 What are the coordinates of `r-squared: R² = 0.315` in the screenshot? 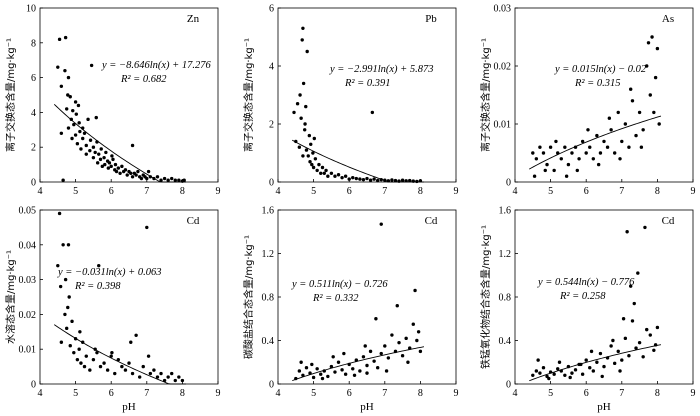 It's located at (597, 83).